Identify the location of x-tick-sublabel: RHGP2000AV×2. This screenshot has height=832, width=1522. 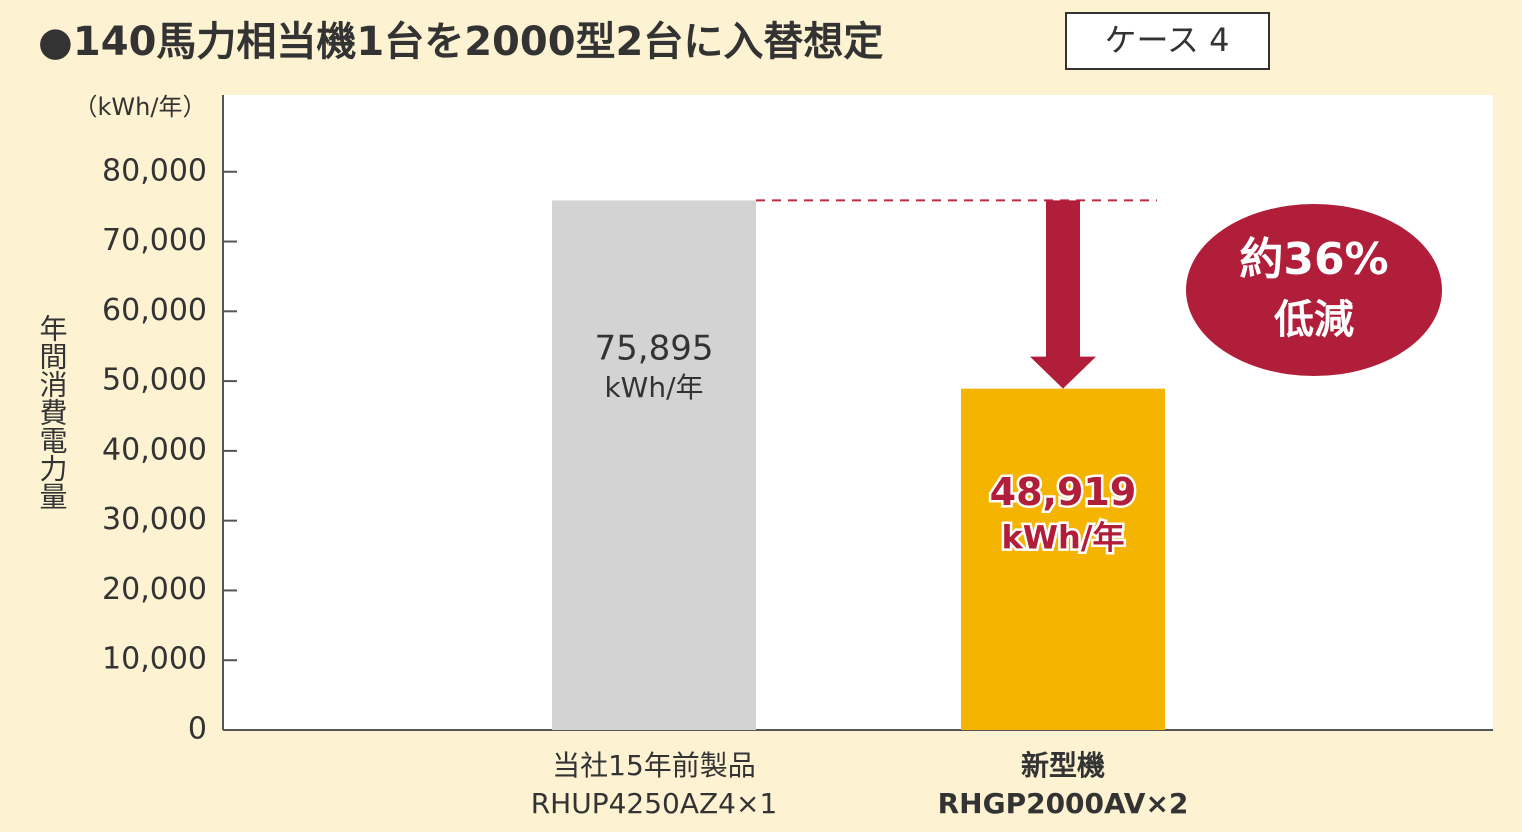
(1063, 803).